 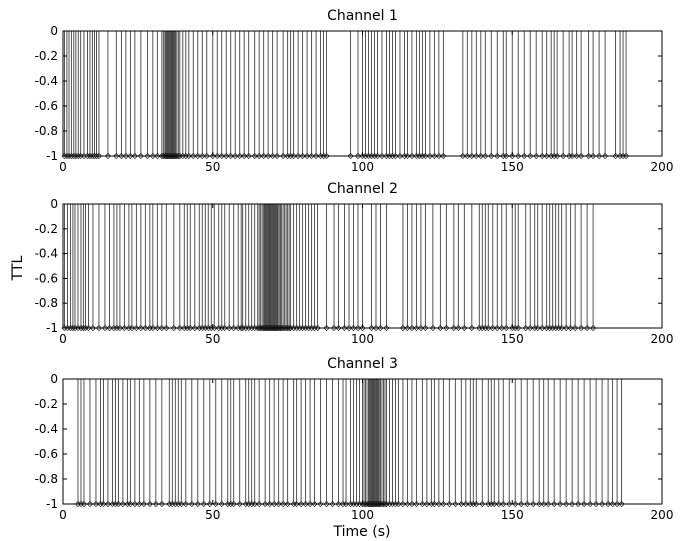 I want to click on x-axis-label: Time (s), so click(x=362, y=532).